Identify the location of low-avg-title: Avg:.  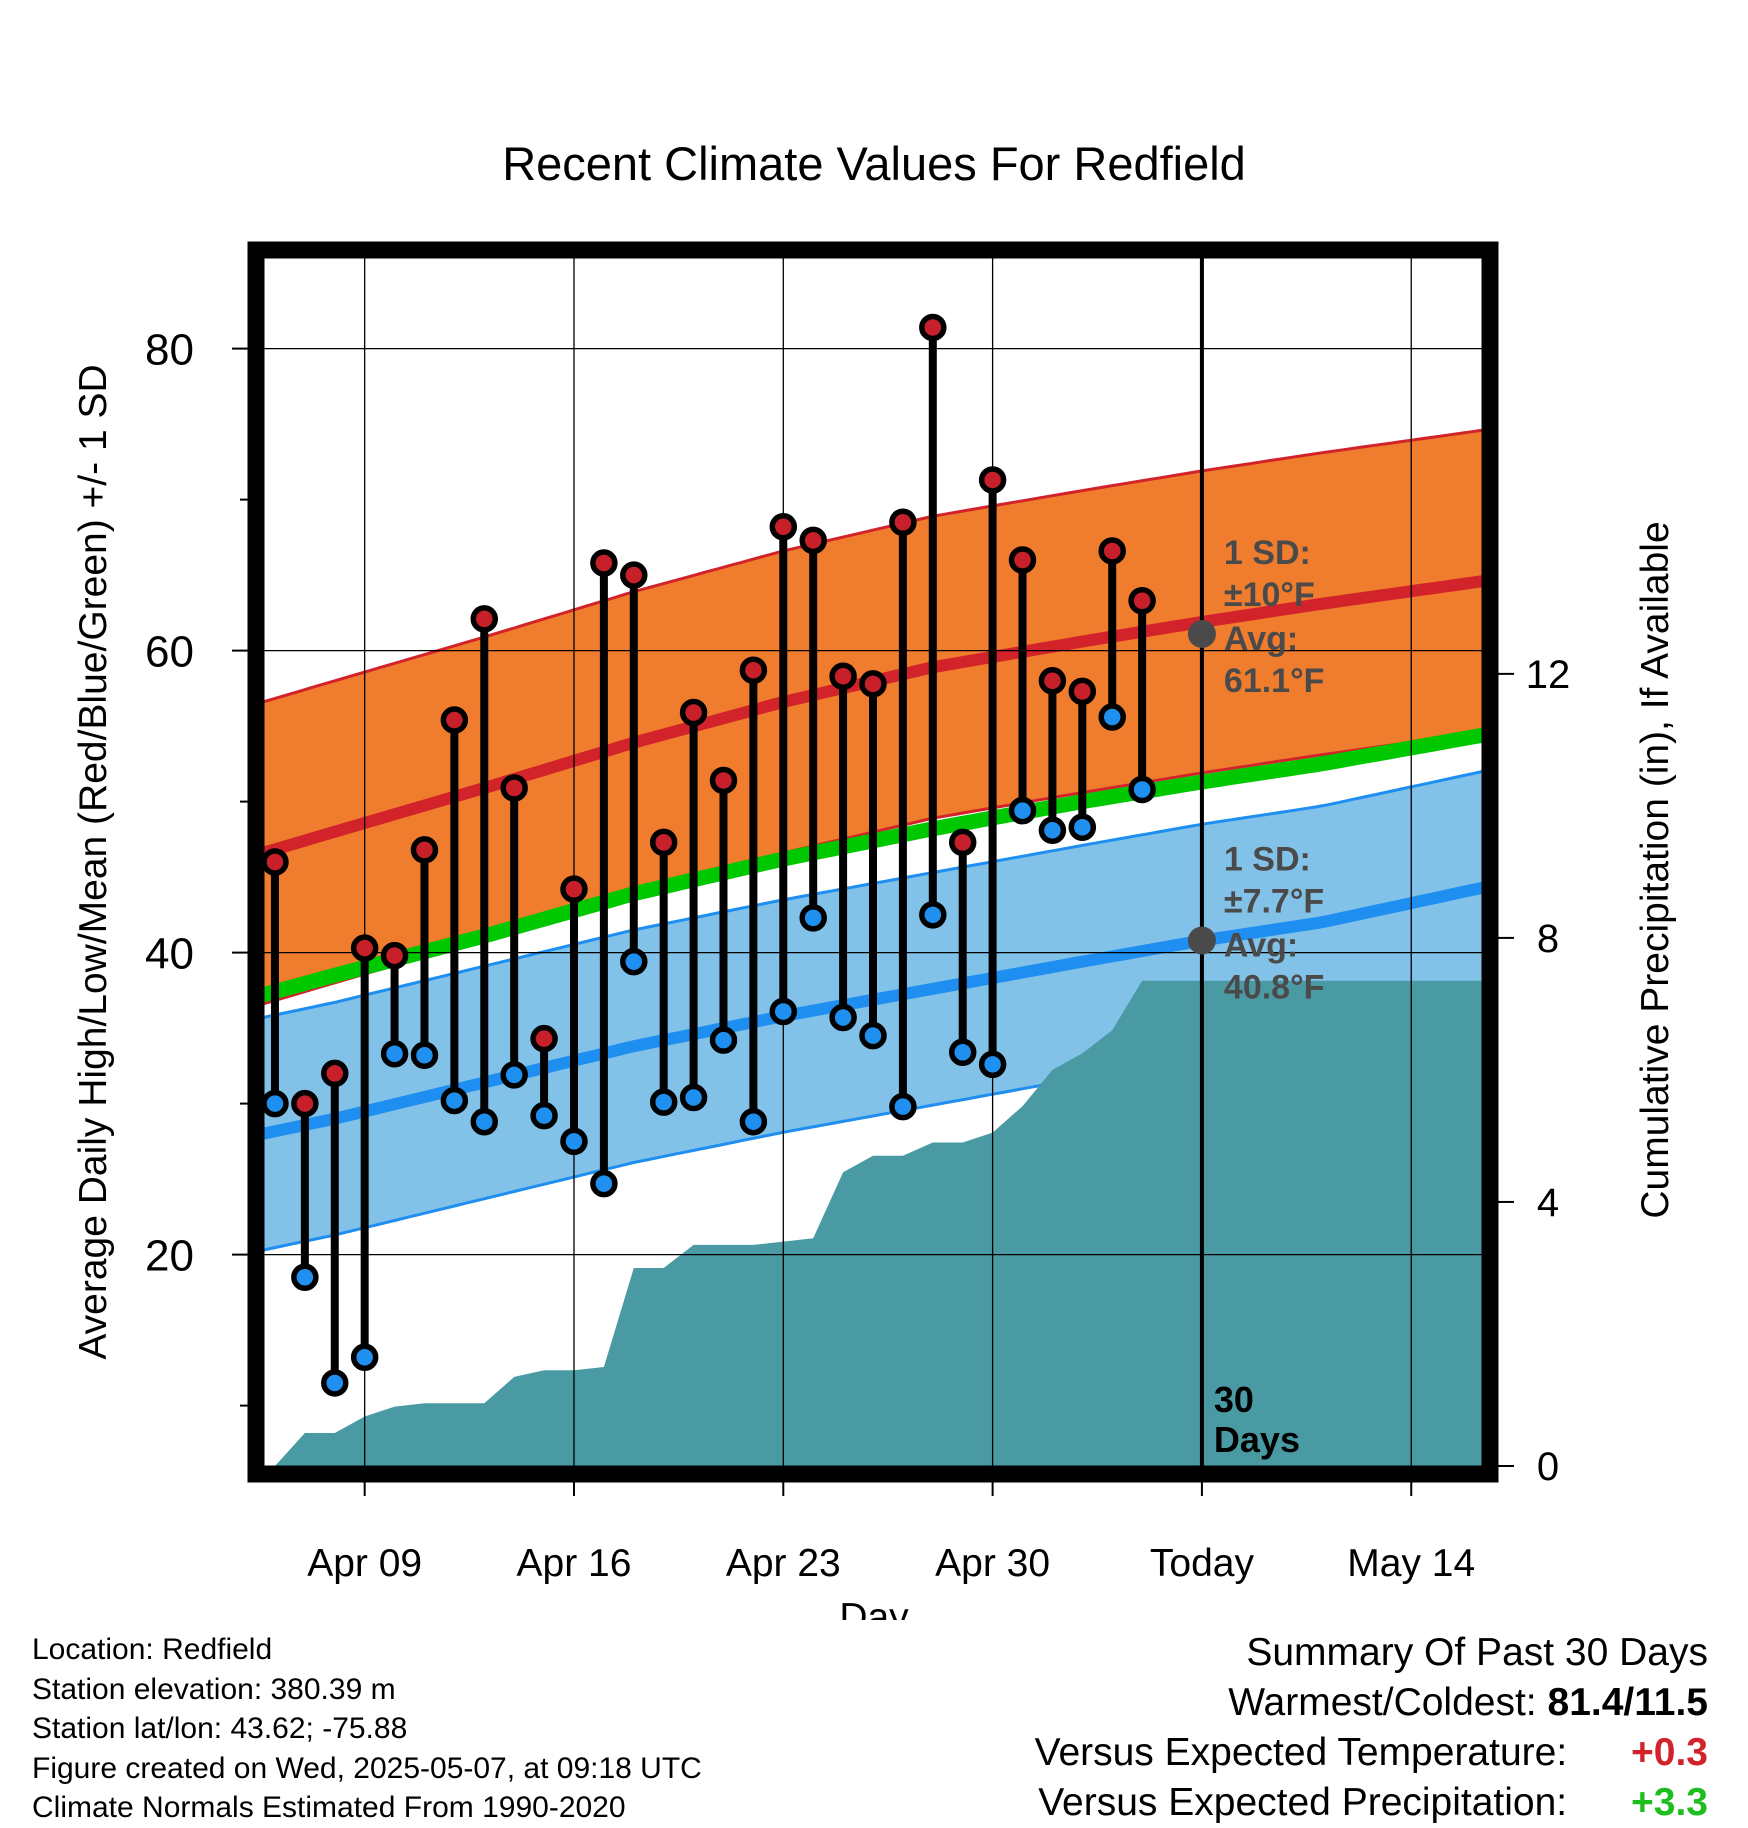
(1261, 946).